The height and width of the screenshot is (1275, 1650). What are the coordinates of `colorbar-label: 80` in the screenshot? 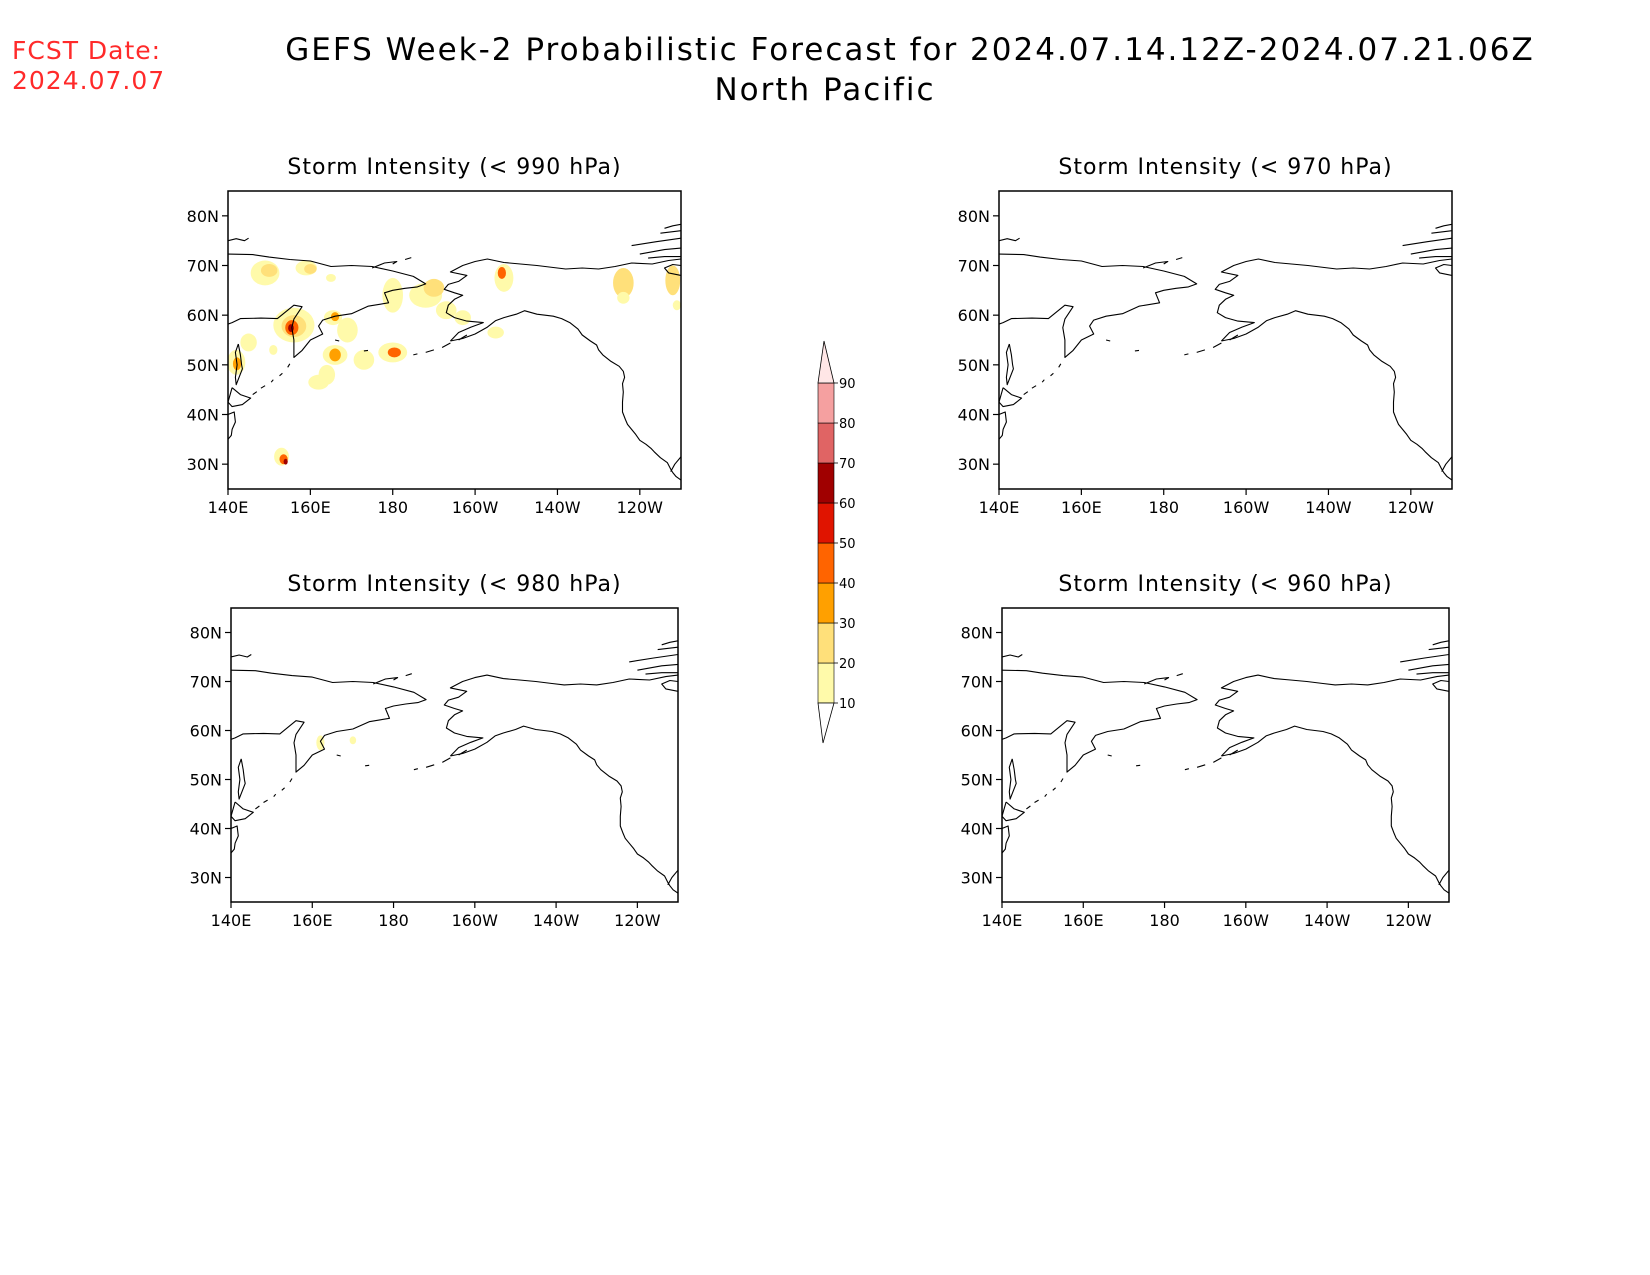 It's located at (847, 424).